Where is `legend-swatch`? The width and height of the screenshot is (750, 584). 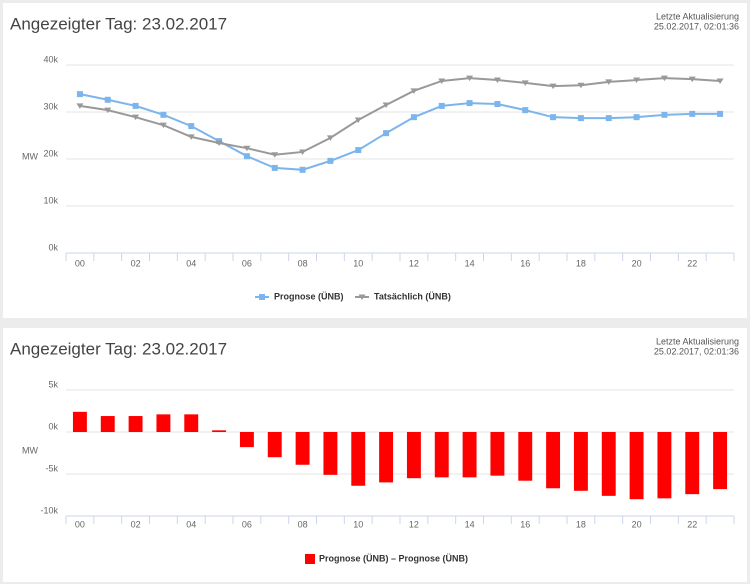
legend-swatch is located at coordinates (310, 559).